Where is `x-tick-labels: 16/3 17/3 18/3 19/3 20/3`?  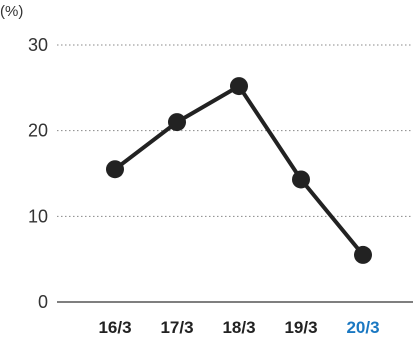 x-tick-labels: 16/3 17/3 18/3 19/3 20/3 is located at coordinates (238, 327).